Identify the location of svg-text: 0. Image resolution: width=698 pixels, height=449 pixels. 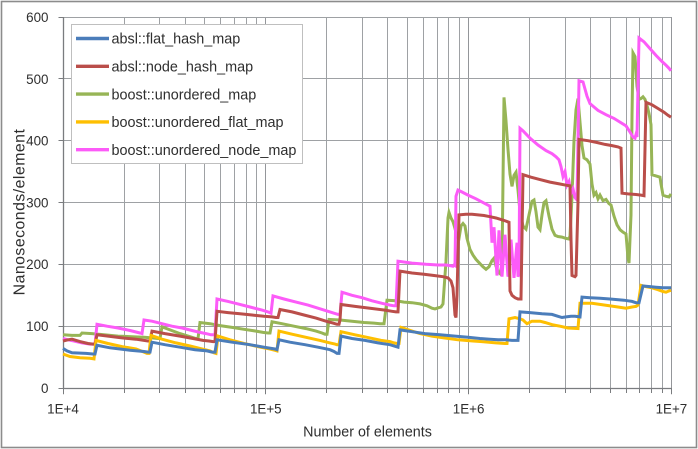
(44, 388).